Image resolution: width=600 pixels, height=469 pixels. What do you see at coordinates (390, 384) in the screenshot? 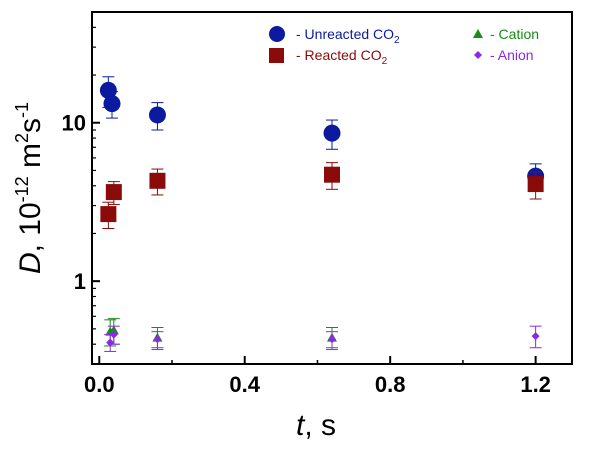
I see `x-tick-label: 0.8` at bounding box center [390, 384].